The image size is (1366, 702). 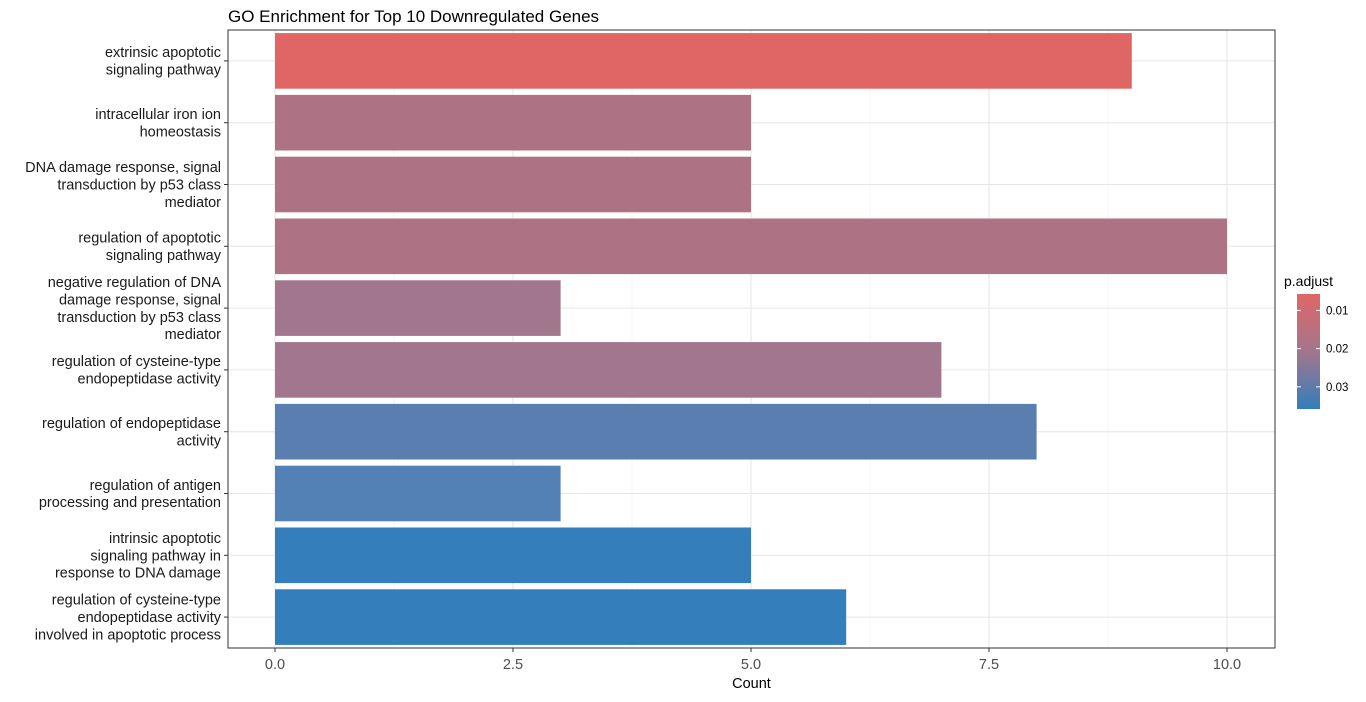 I want to click on legend-tick-label: 0.03, so click(x=1337, y=388).